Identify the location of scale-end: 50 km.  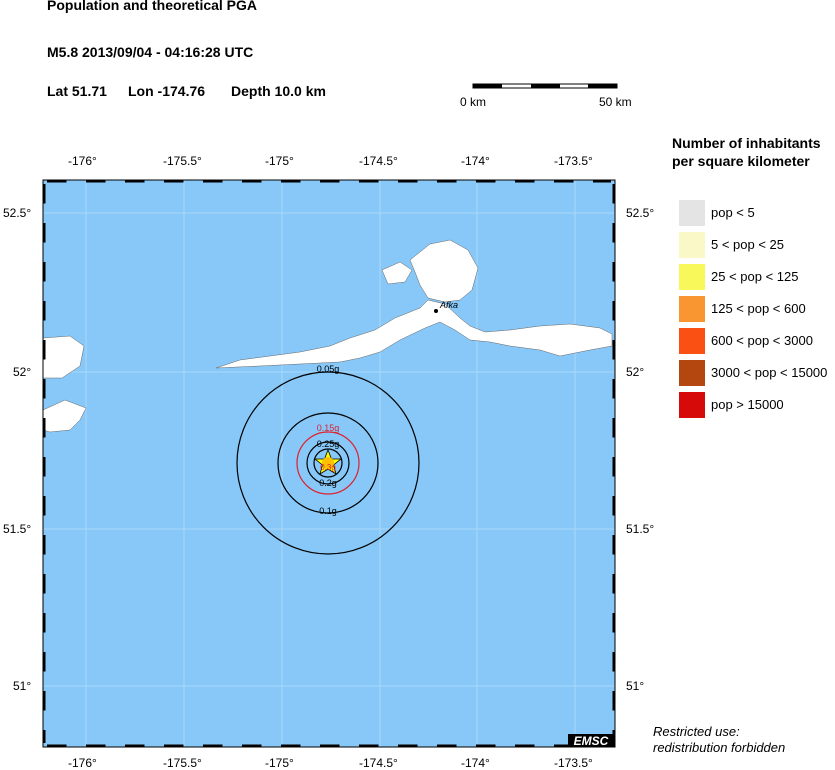
(615, 102).